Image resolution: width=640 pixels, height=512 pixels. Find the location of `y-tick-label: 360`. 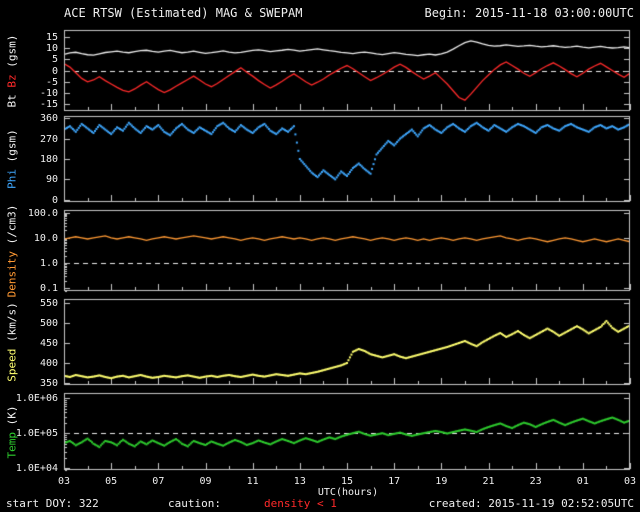

y-tick-label: 360 is located at coordinates (48, 118).